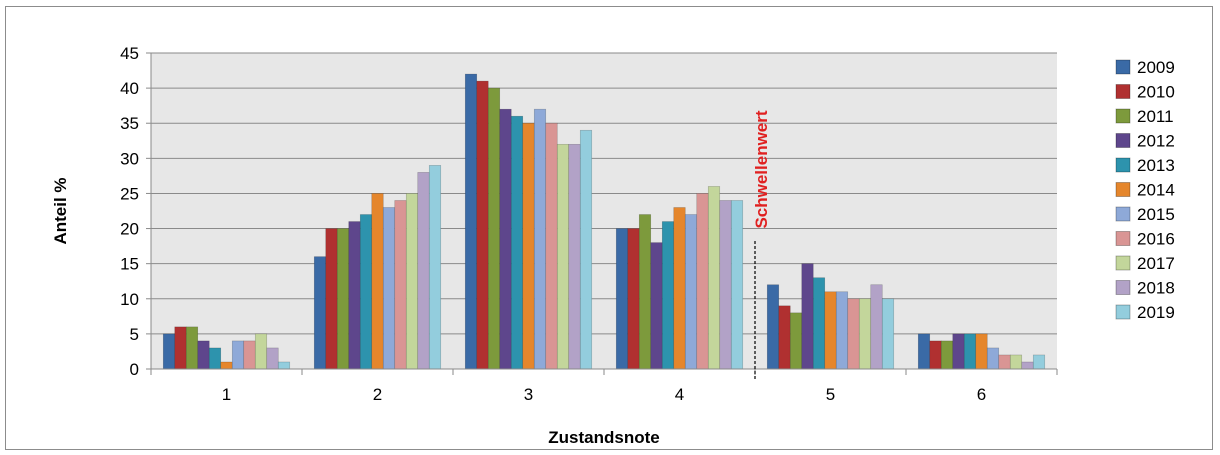  Describe the element at coordinates (129, 299) in the screenshot. I see `y-tick-label: 10` at that location.